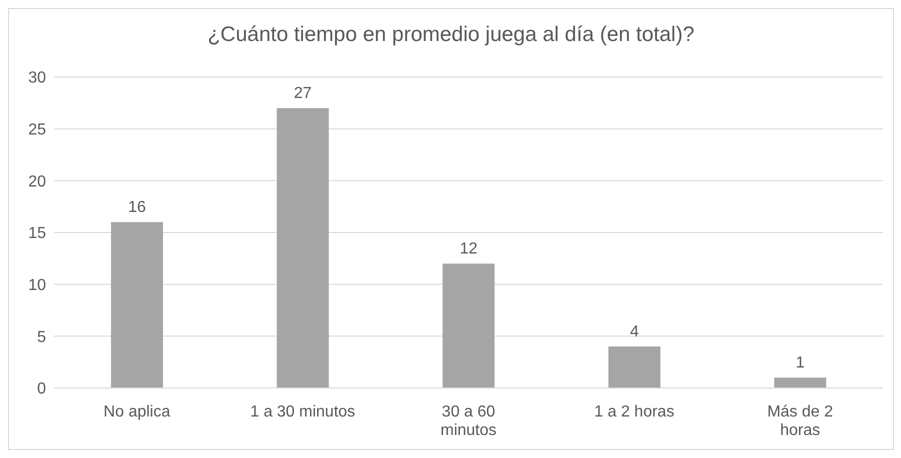 The height and width of the screenshot is (458, 901). What do you see at coordinates (303, 411) in the screenshot?
I see `x-tick-label: 1 a 30 minutos` at bounding box center [303, 411].